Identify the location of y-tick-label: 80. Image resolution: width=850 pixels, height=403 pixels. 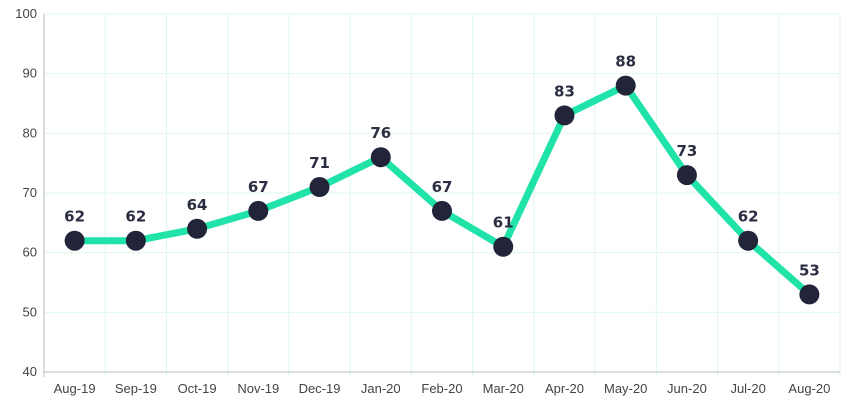
(30, 132).